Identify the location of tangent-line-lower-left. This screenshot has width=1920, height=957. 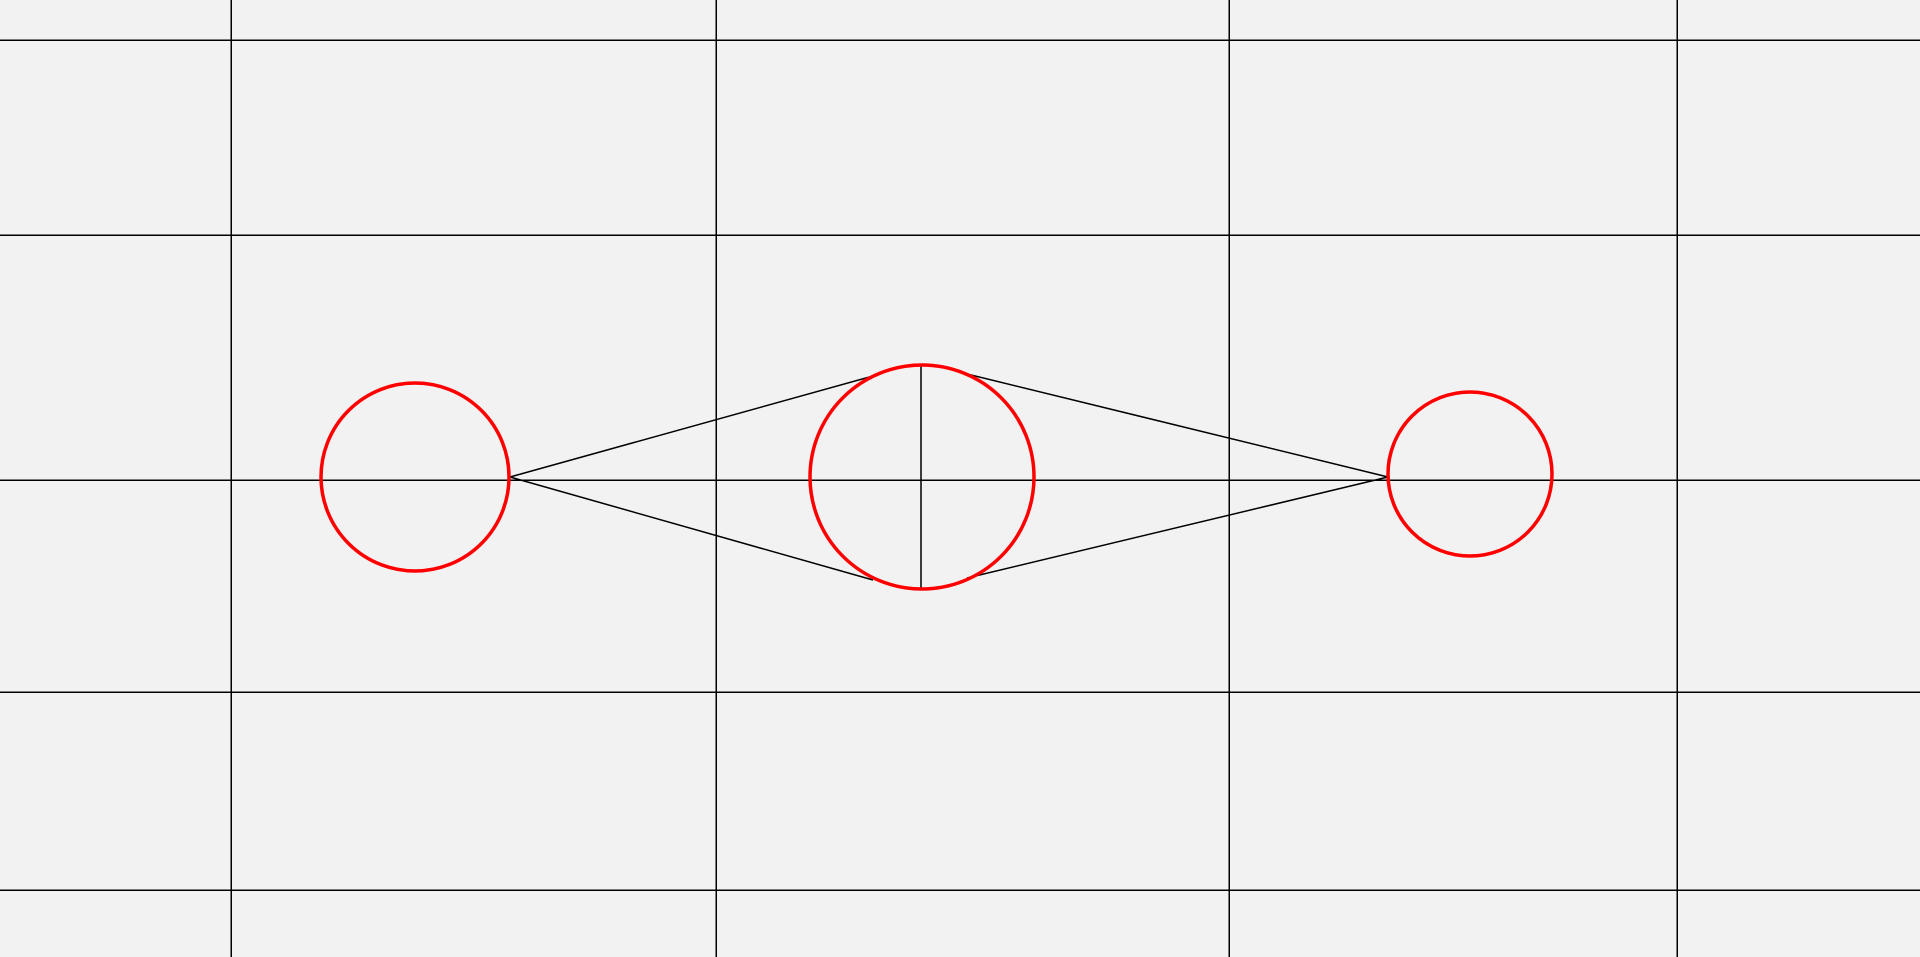
(691, 528).